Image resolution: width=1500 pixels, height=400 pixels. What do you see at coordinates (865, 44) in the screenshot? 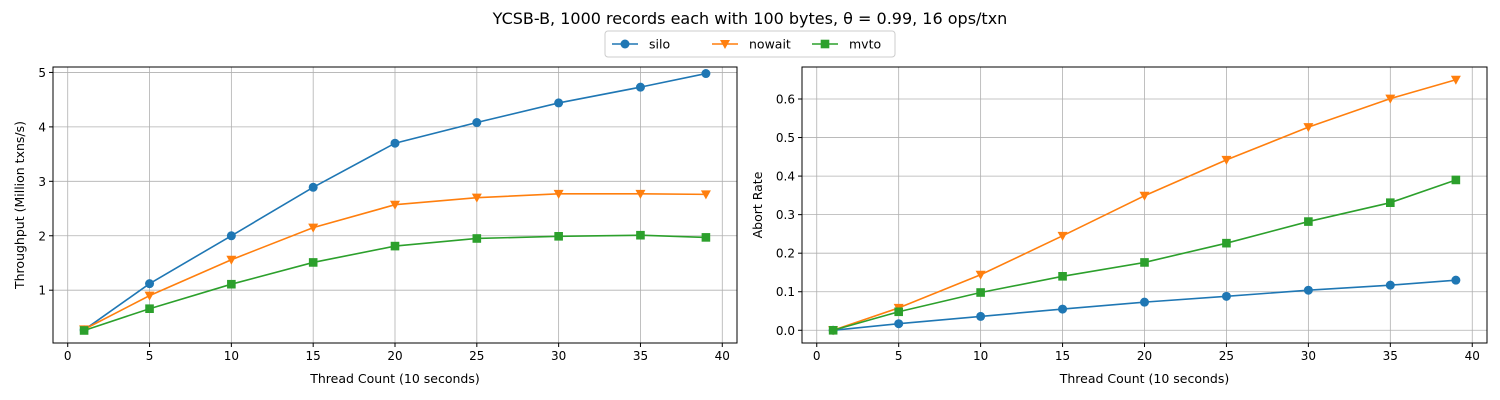
I see `legend-label: mvto` at bounding box center [865, 44].